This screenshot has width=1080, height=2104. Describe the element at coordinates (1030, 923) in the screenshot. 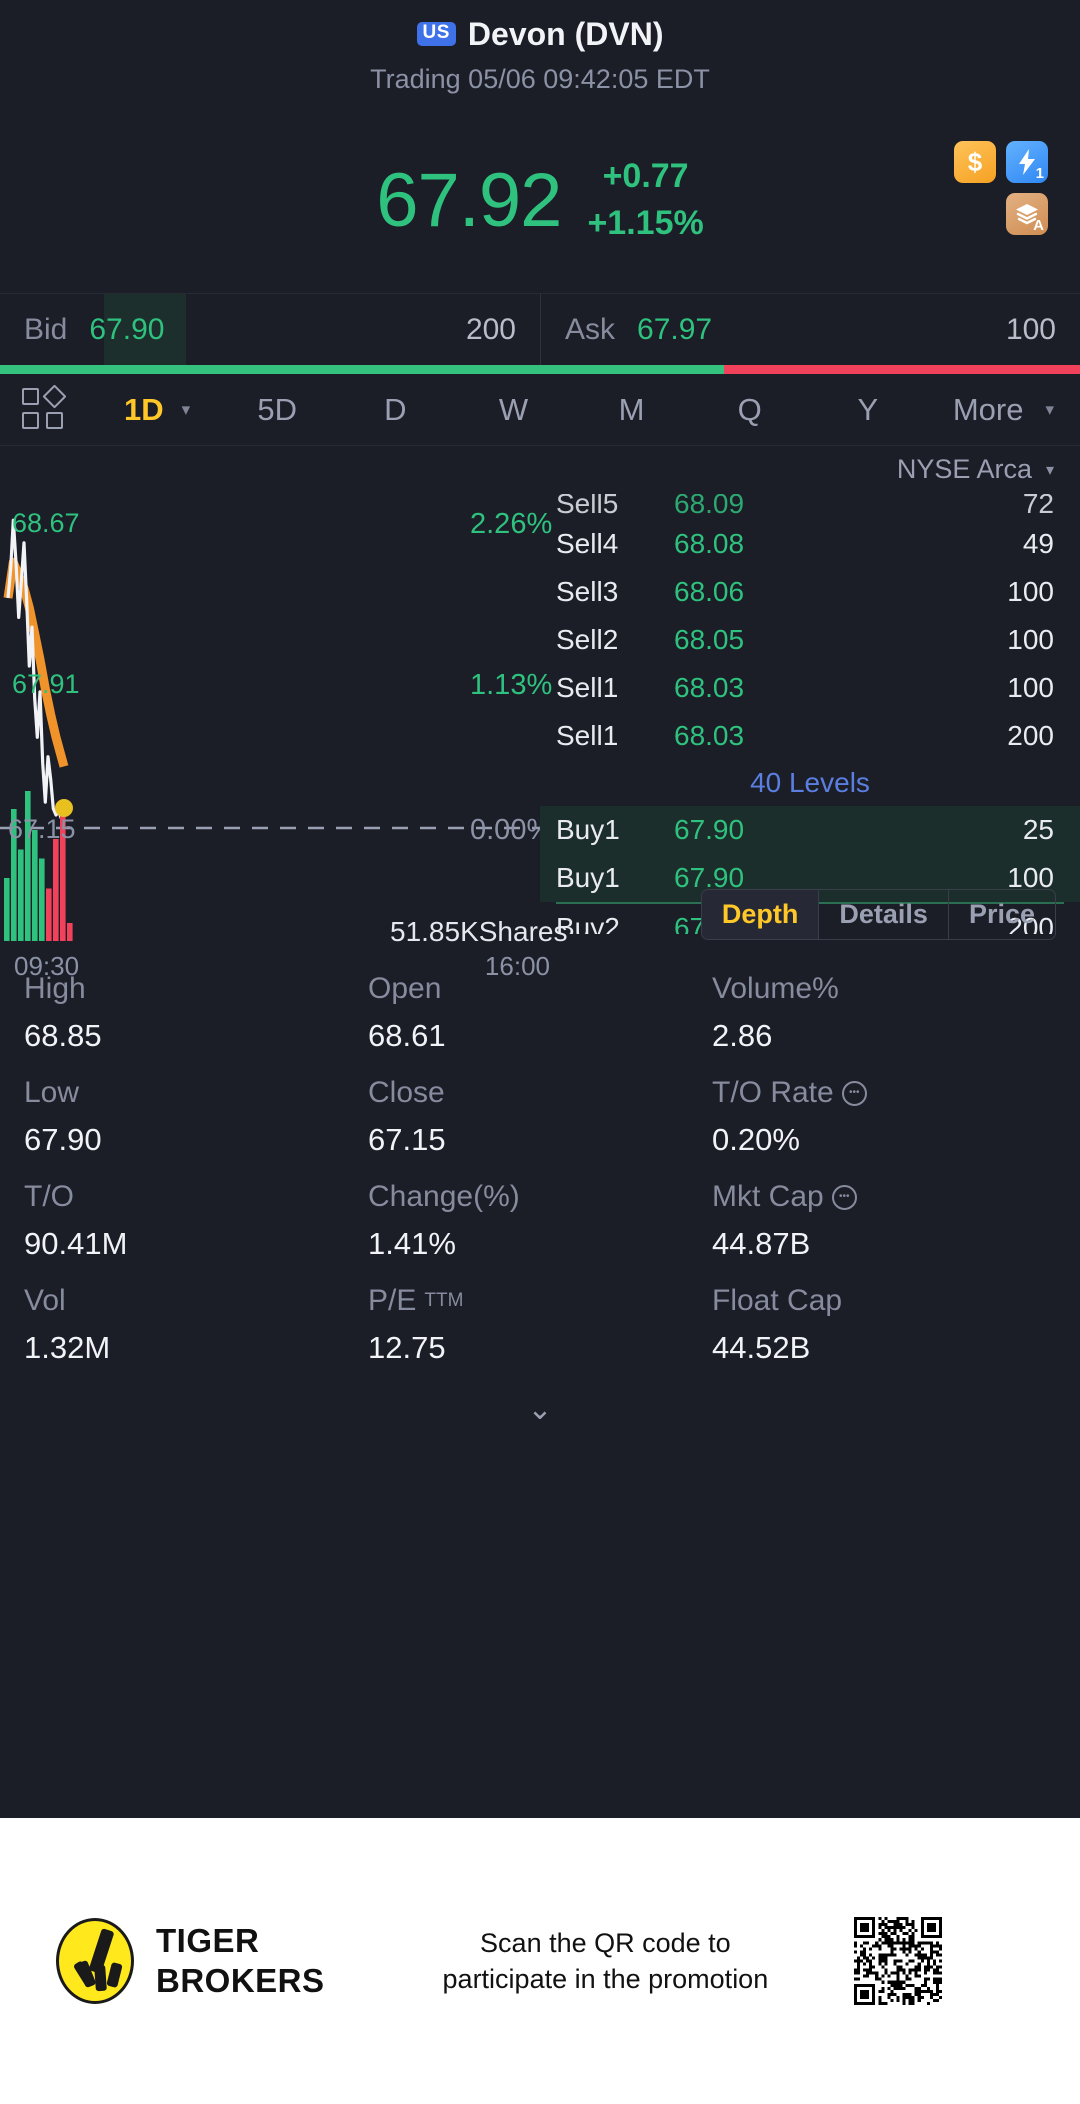

I see `depth-row-qty: 200` at that location.